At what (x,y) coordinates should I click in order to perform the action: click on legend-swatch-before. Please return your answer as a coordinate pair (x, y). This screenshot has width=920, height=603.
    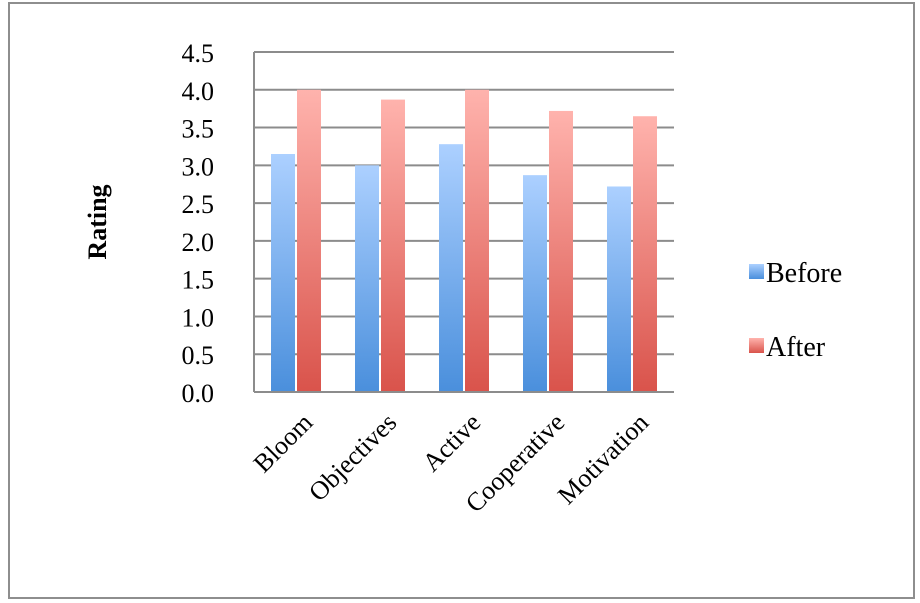
    Looking at the image, I should click on (756, 271).